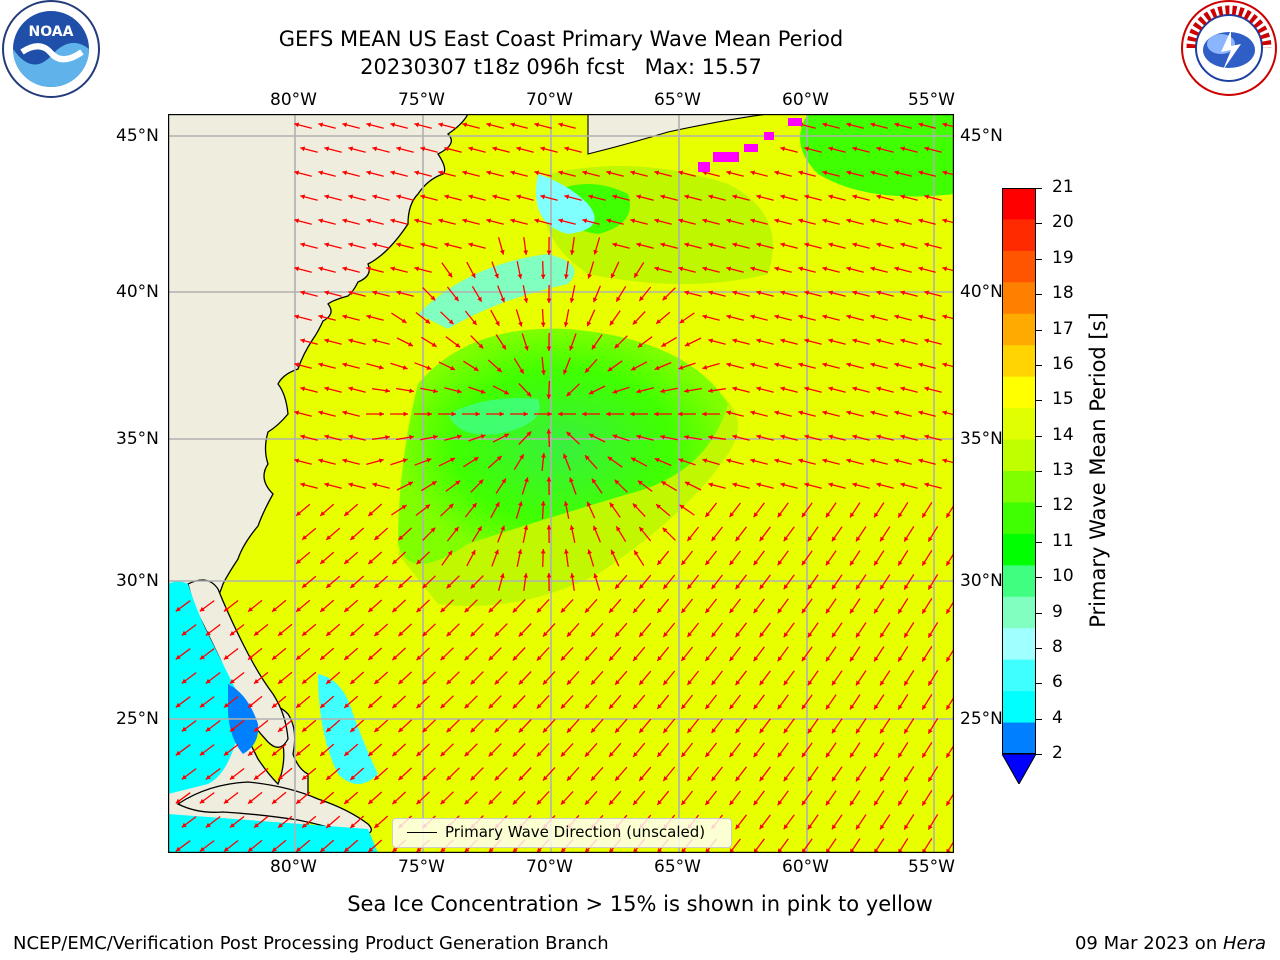  Describe the element at coordinates (1063, 293) in the screenshot. I see `colorbar-tick-label: 18` at that location.